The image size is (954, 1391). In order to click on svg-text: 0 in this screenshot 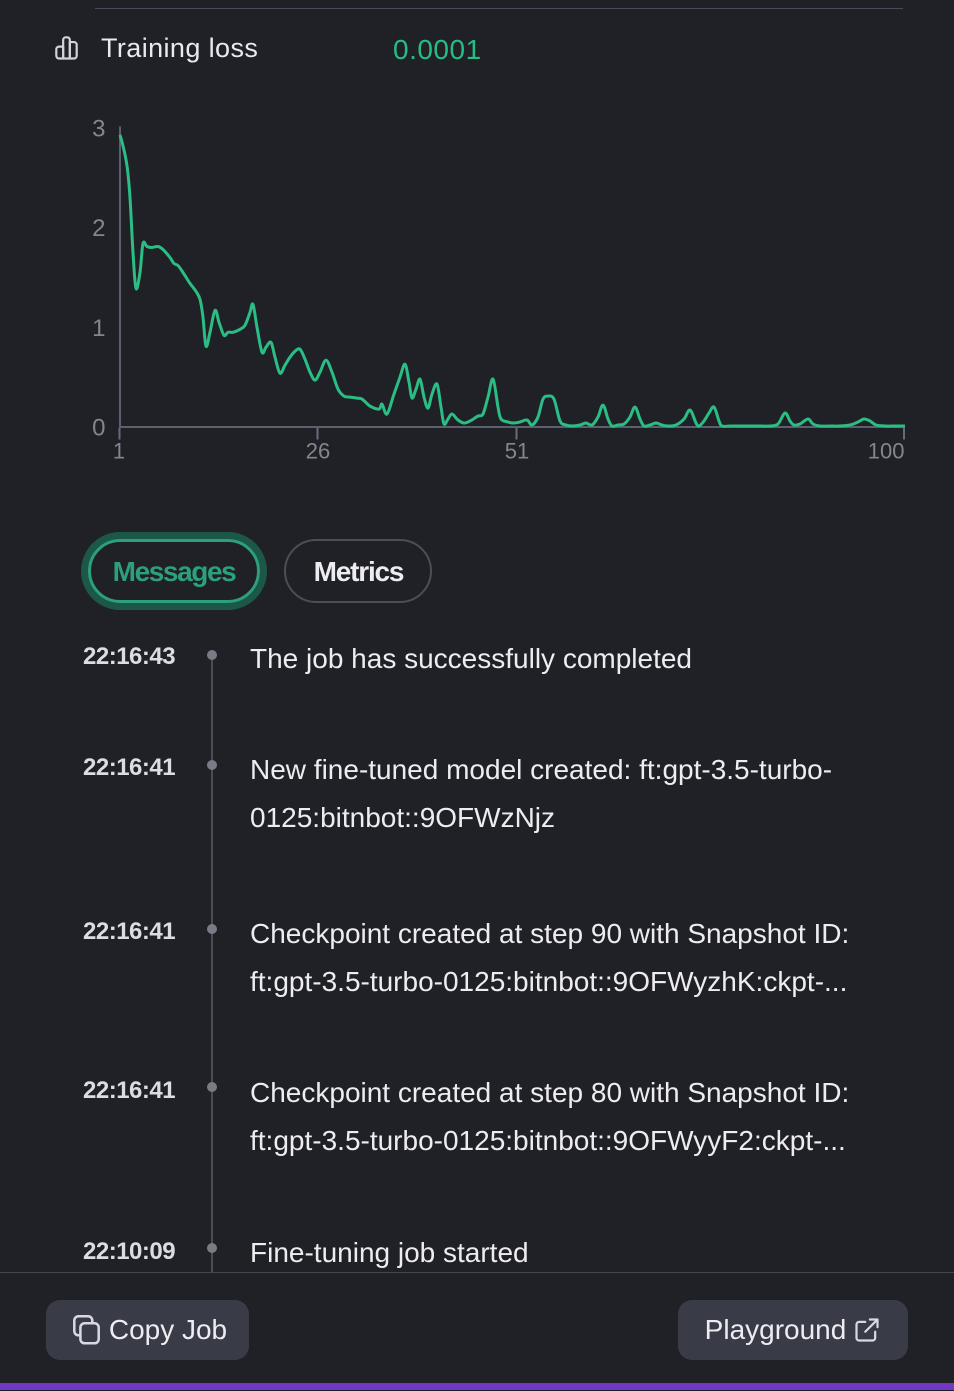, I will do `click(98, 428)`.